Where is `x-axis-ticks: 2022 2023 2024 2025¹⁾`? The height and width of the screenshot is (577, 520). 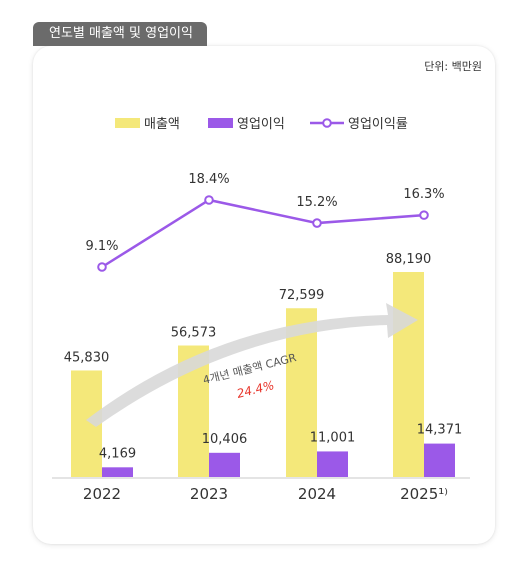
x-axis-ticks: 2022 2023 2024 2025¹⁾ is located at coordinates (265, 494).